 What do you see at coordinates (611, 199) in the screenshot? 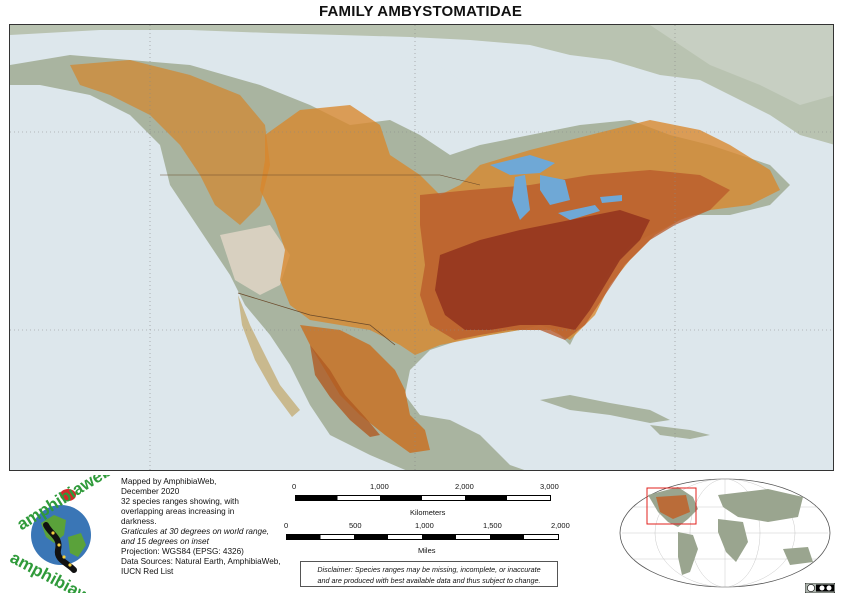
I see `lake-ontario` at bounding box center [611, 199].